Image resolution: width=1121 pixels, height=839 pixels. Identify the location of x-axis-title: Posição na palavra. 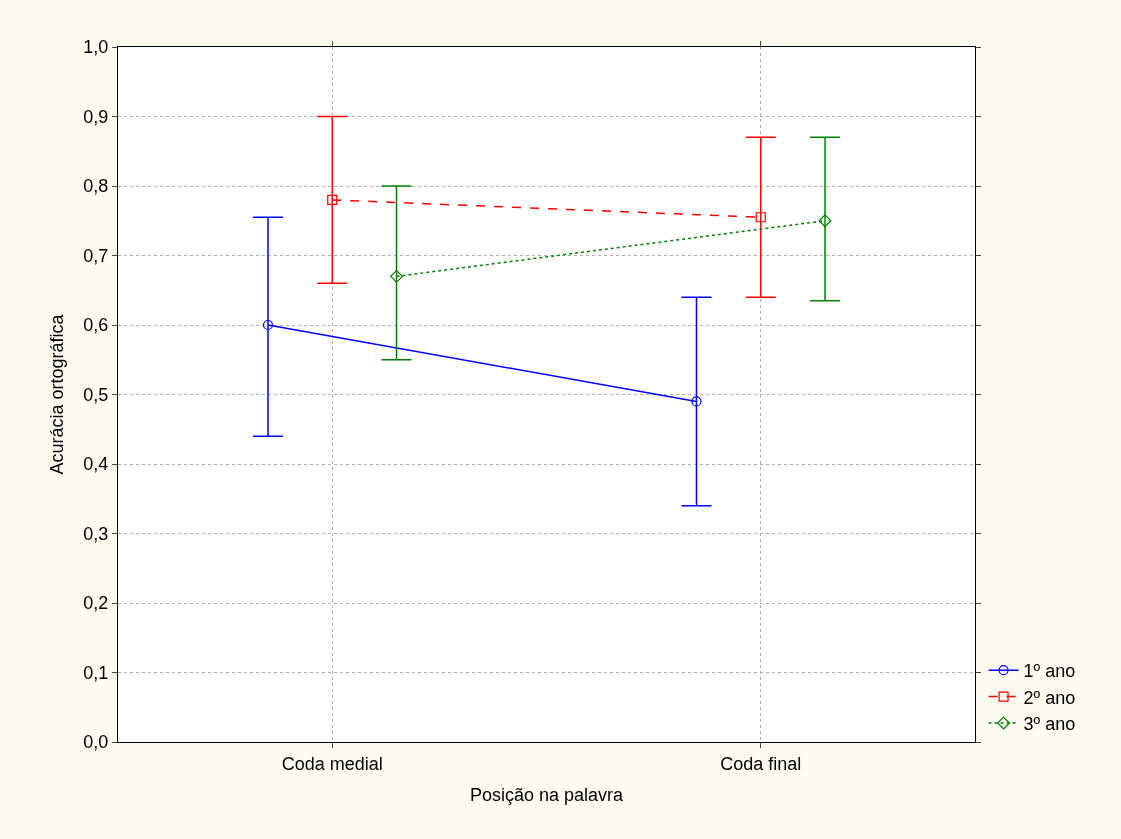
(547, 794).